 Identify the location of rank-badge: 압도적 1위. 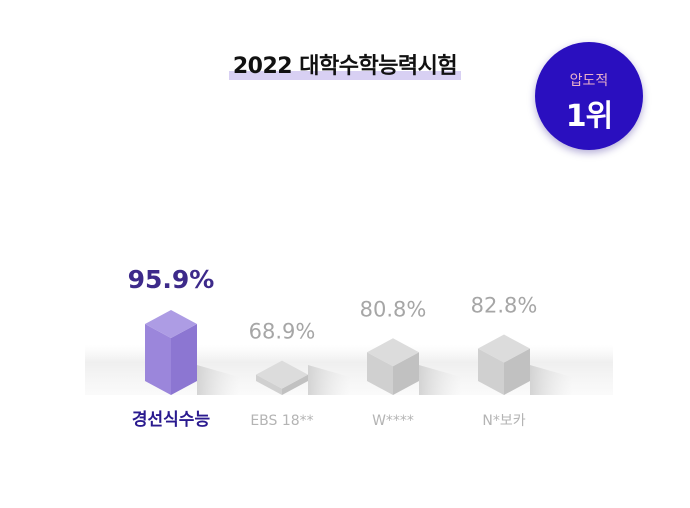
(589, 96).